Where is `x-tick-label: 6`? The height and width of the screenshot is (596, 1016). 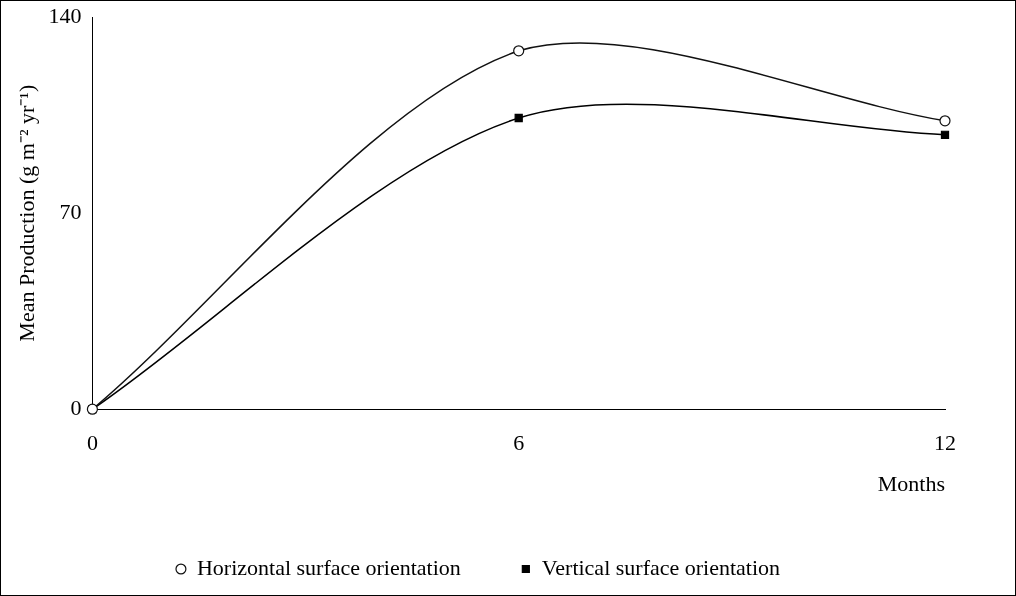
x-tick-label: 6 is located at coordinates (519, 443).